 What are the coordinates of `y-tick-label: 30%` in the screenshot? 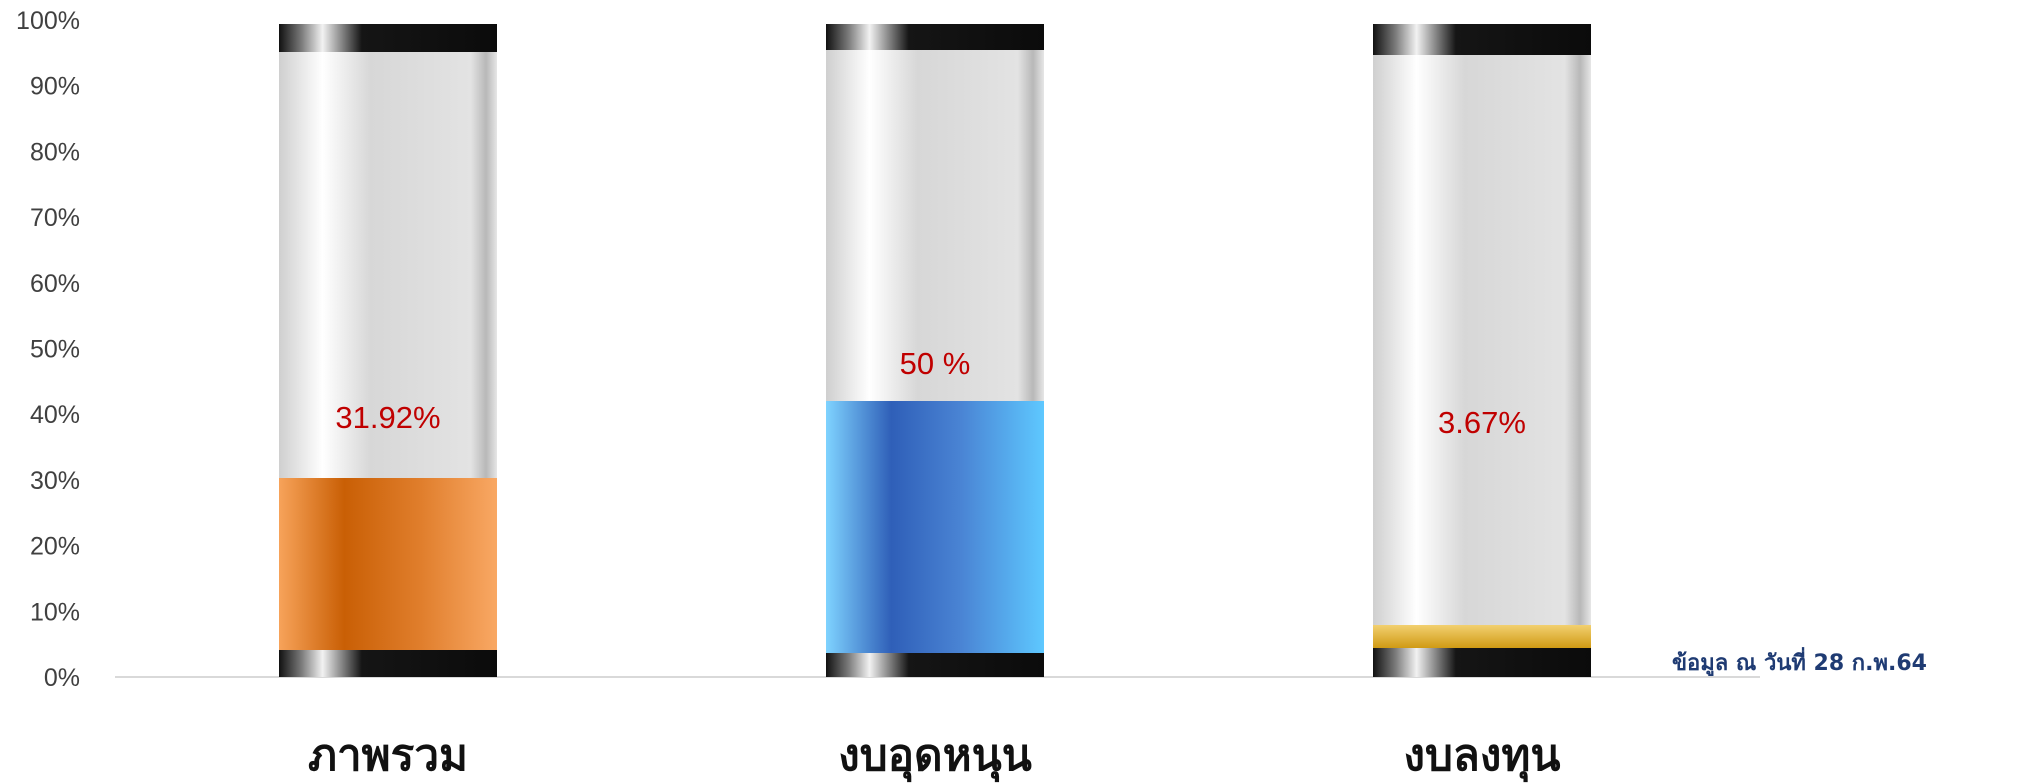 It's located at (55, 481).